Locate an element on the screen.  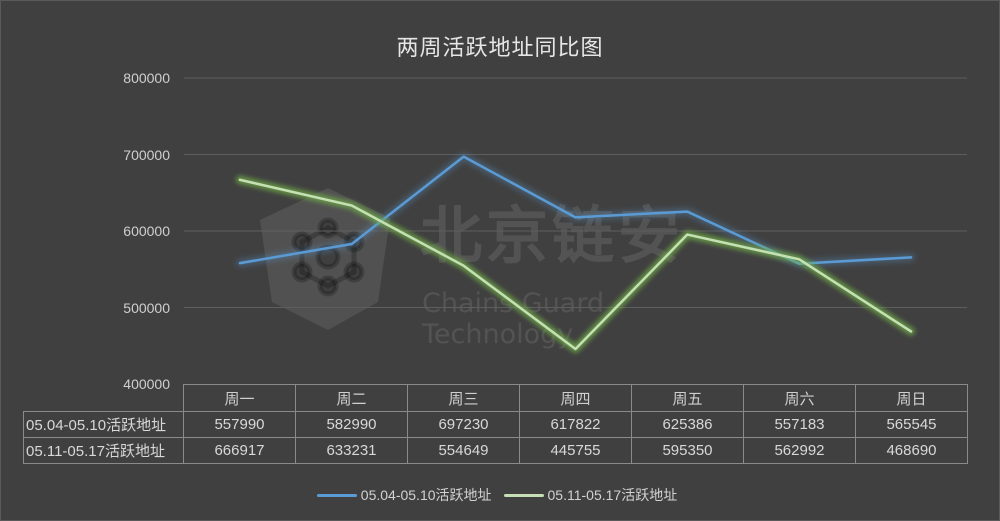
data-cell: 557990 is located at coordinates (239, 424).